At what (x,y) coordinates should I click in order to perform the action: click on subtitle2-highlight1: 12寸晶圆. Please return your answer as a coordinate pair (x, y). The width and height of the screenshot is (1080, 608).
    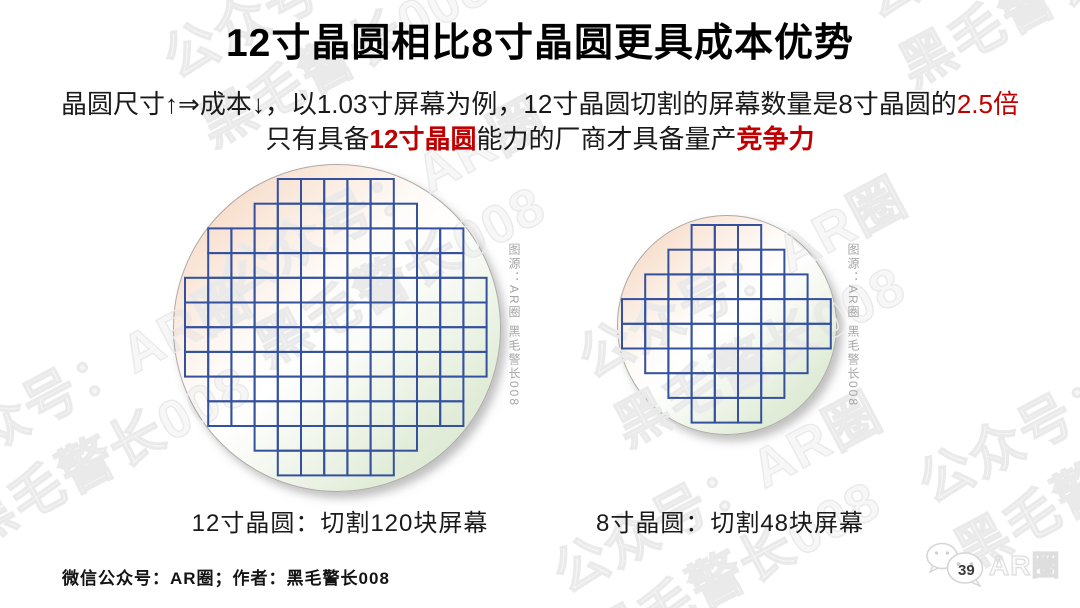
    Looking at the image, I should click on (423, 139).